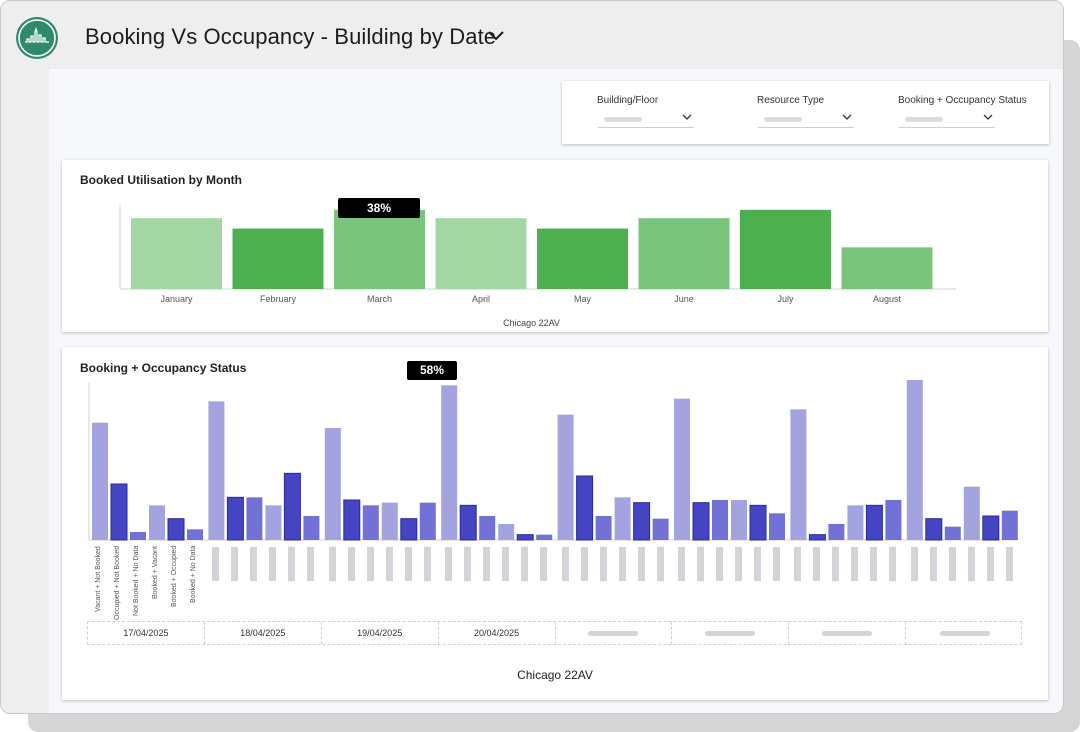  What do you see at coordinates (791, 100) in the screenshot?
I see `filter-label: Resource Type` at bounding box center [791, 100].